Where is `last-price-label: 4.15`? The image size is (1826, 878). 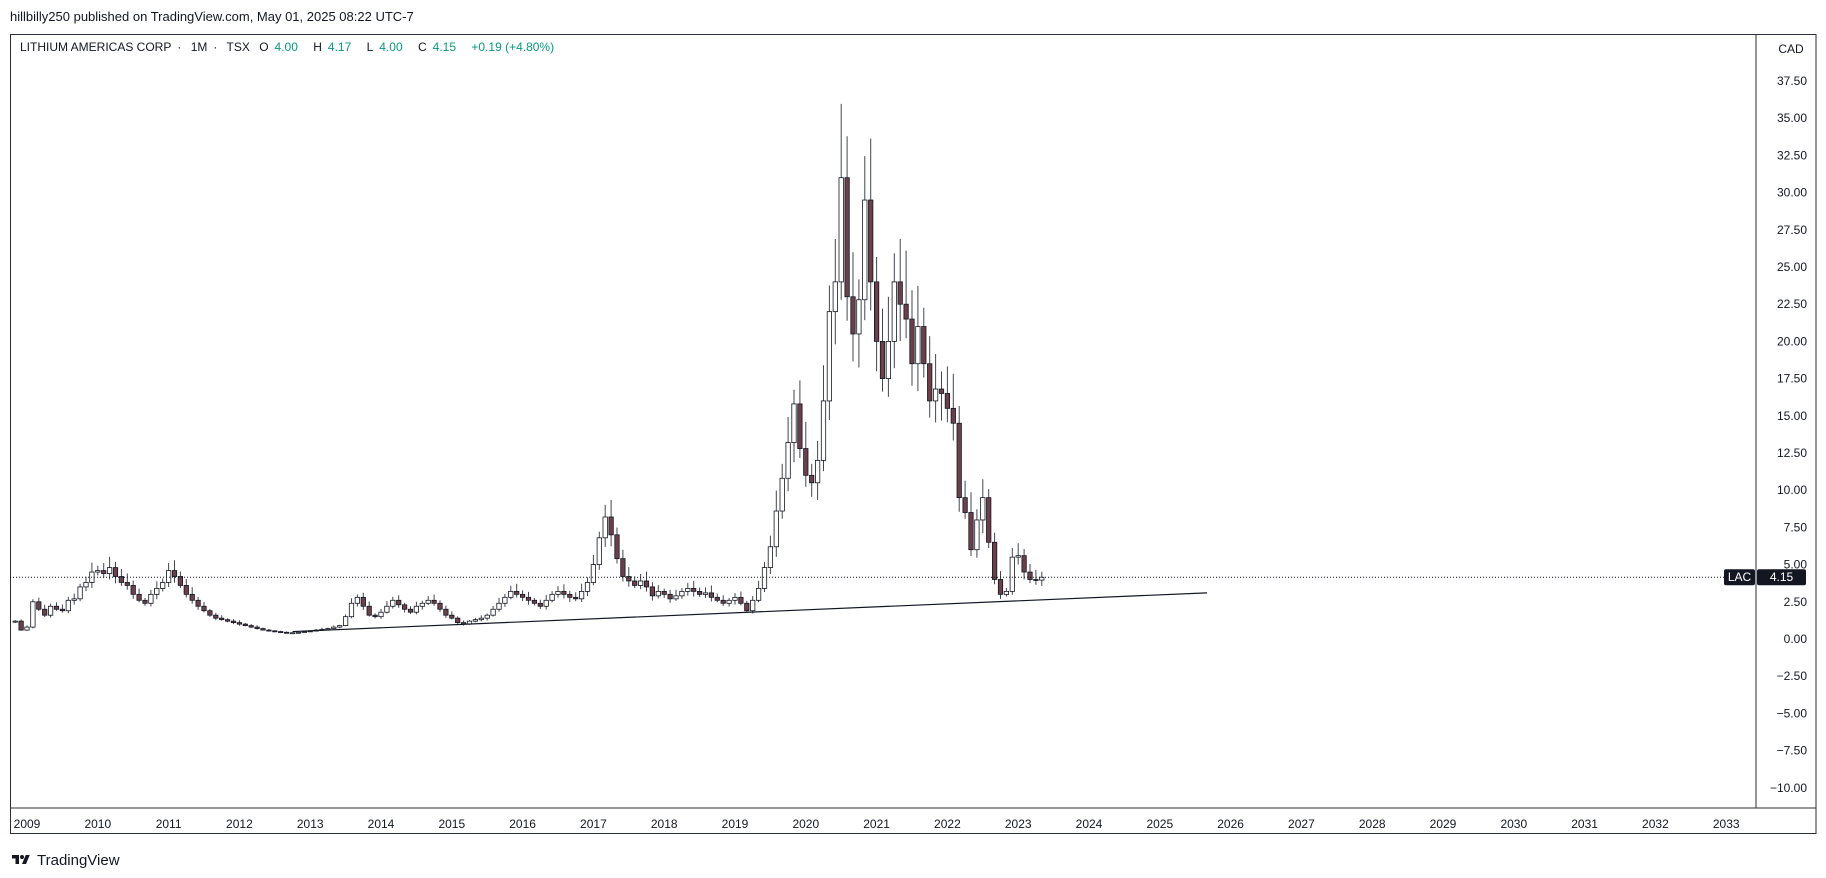
last-price-label: 4.15 is located at coordinates (1782, 577).